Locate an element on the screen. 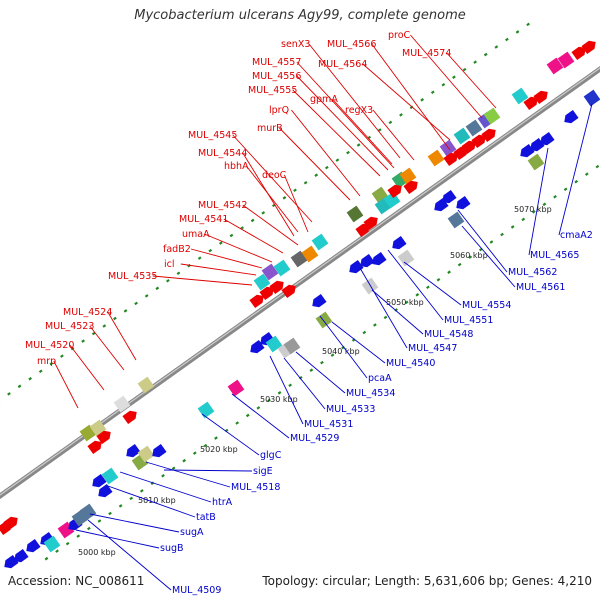 The width and height of the screenshot is (600, 600). reverse-gene-label: htrA is located at coordinates (222, 502).